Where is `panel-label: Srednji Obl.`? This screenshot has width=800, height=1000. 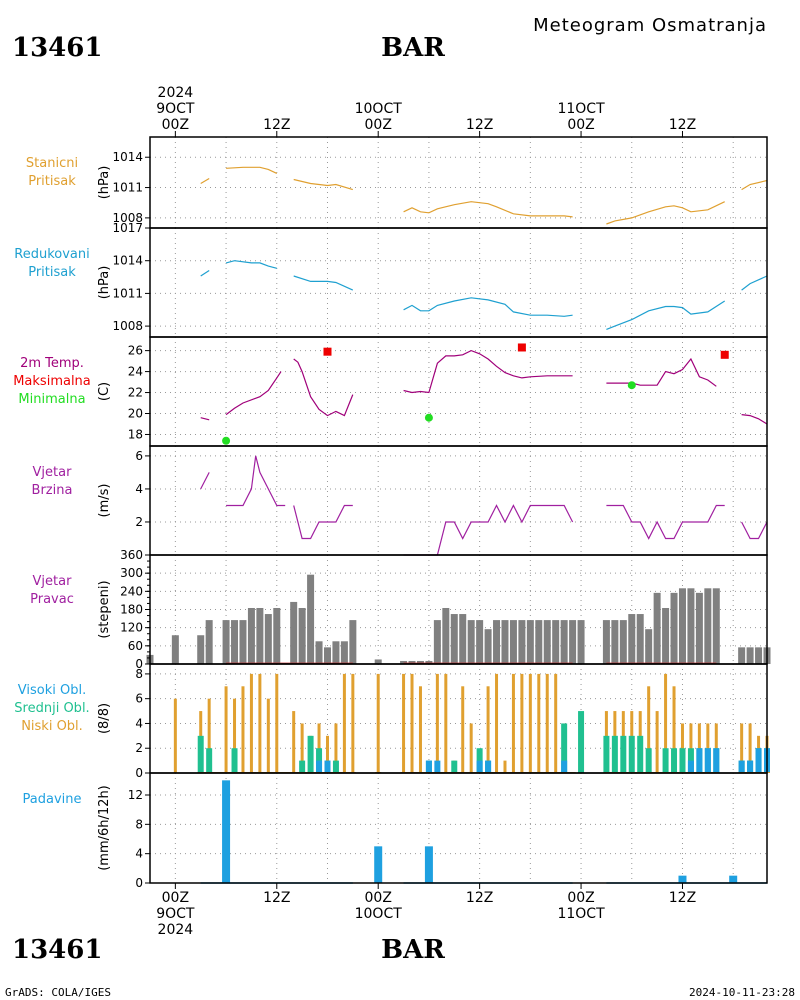 panel-label: Srednji Obl. is located at coordinates (51, 708).